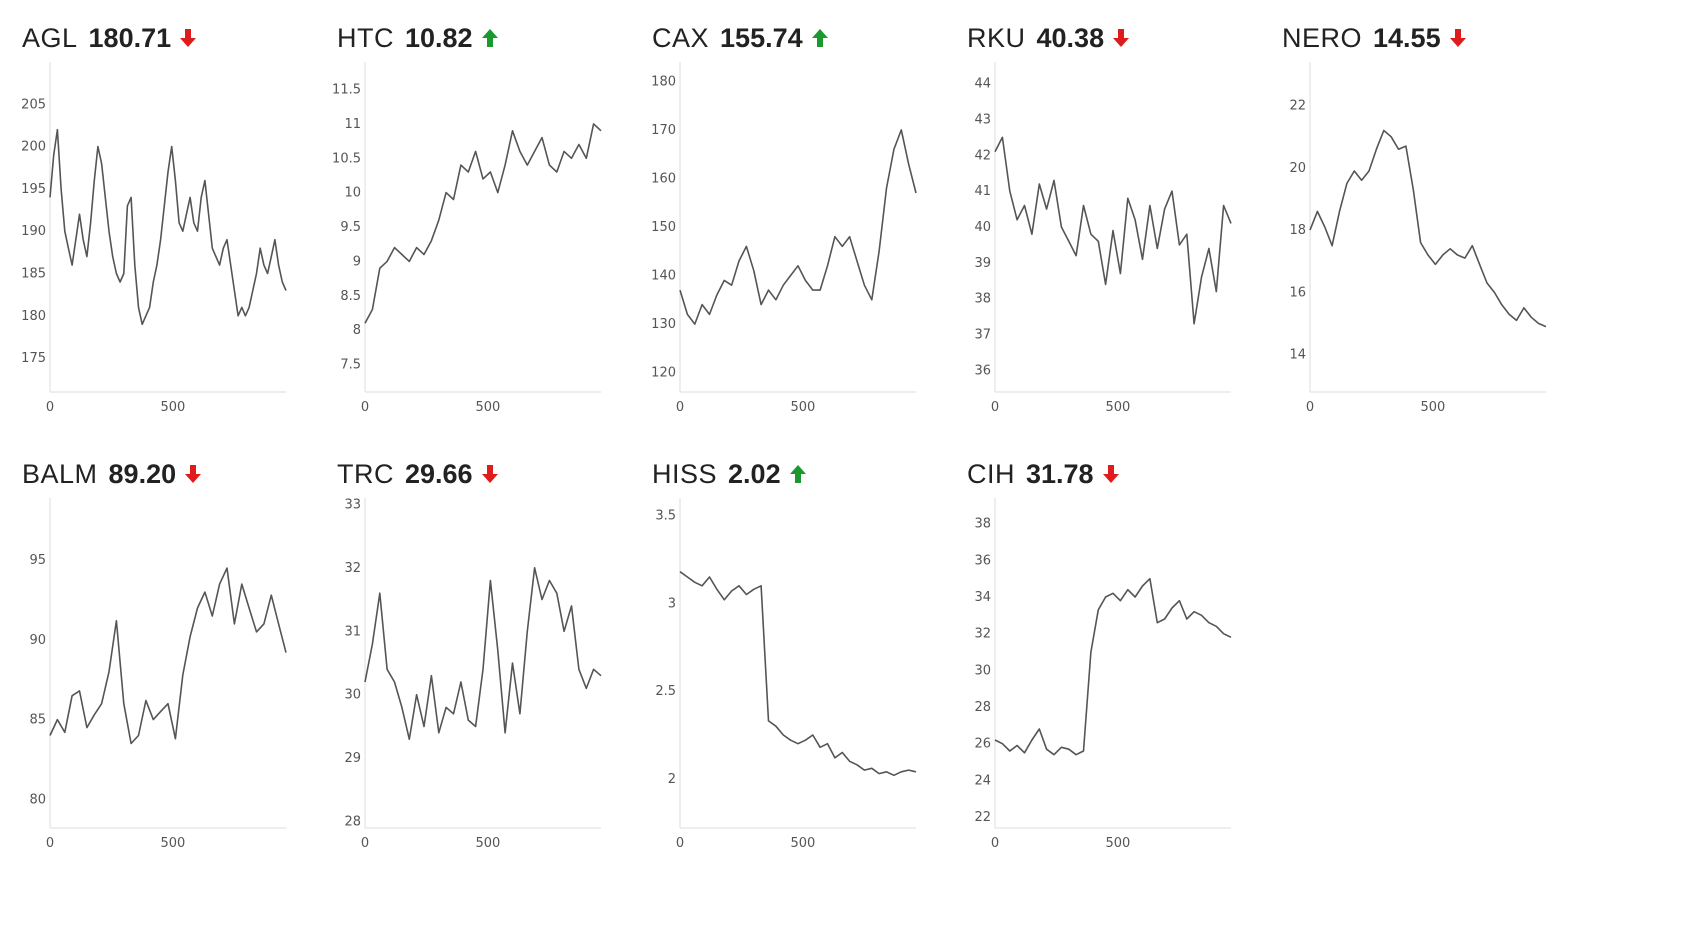 The image size is (1698, 952). I want to click on y-tick-label: 160, so click(663, 178).